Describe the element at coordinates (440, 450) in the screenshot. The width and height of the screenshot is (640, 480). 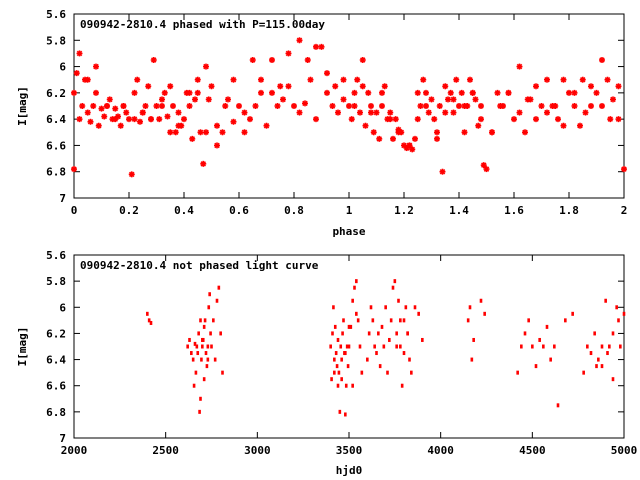
I see `x-tick-label: 4000` at that location.